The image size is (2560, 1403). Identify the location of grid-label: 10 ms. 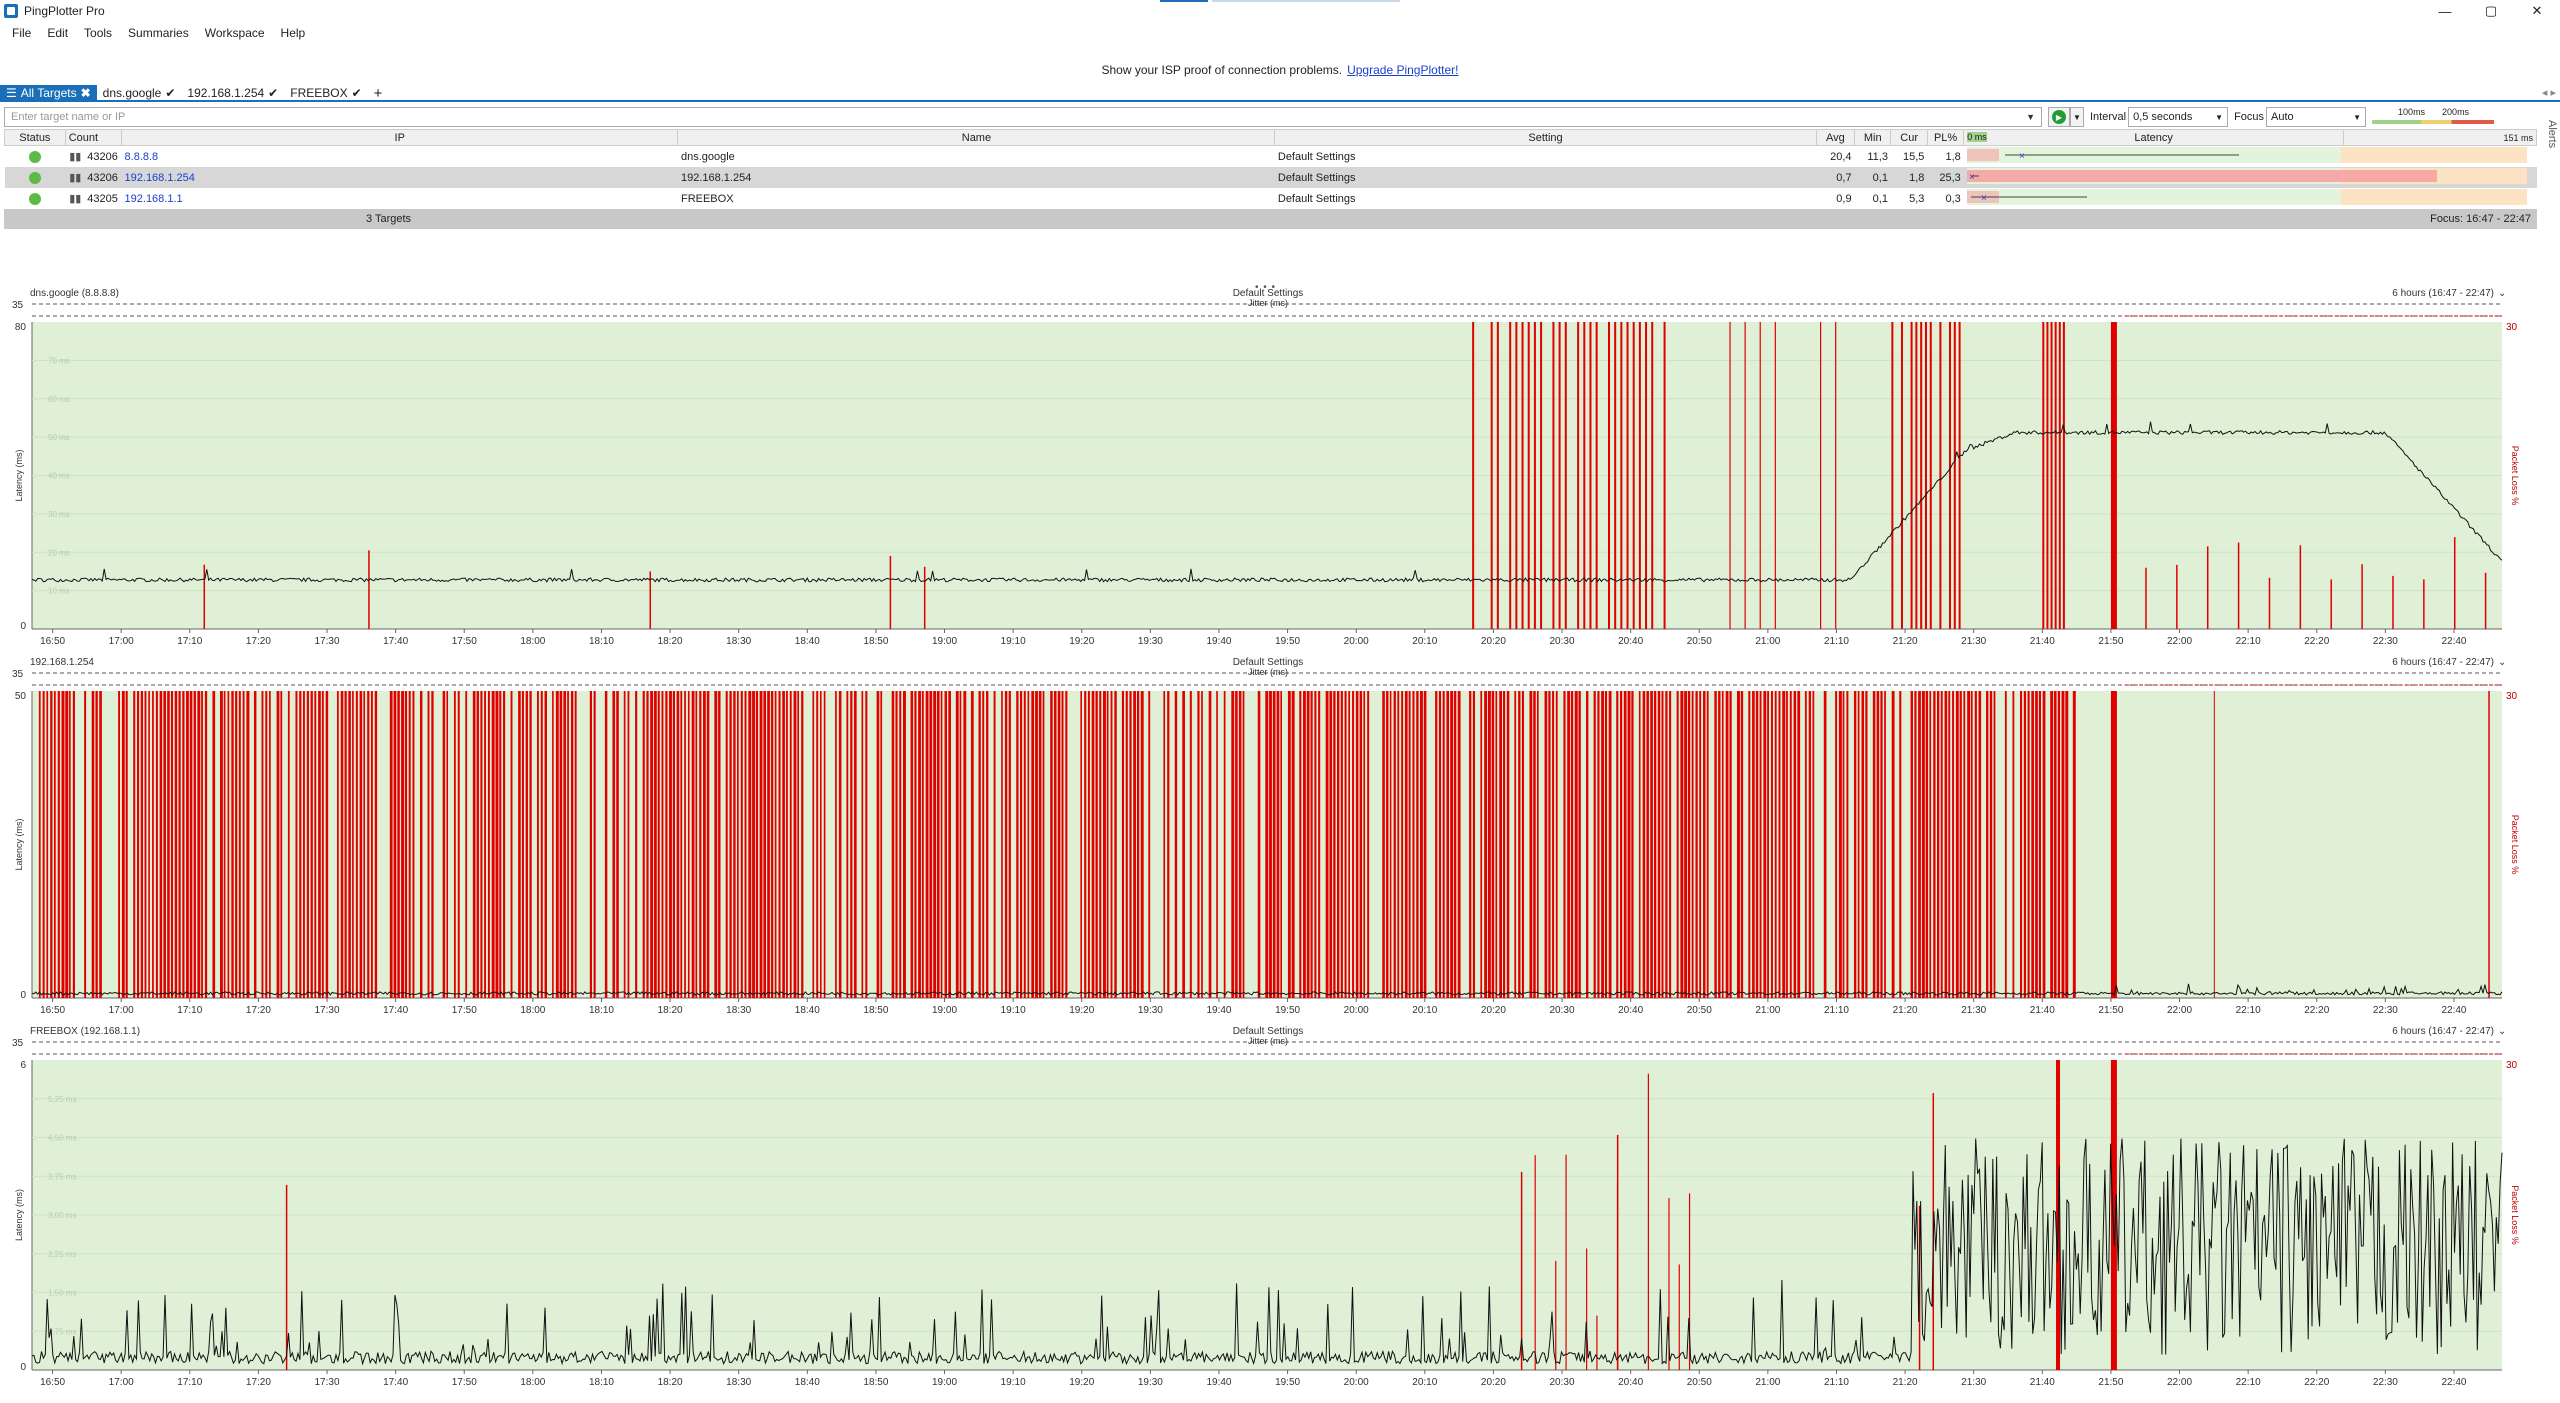
(59, 591).